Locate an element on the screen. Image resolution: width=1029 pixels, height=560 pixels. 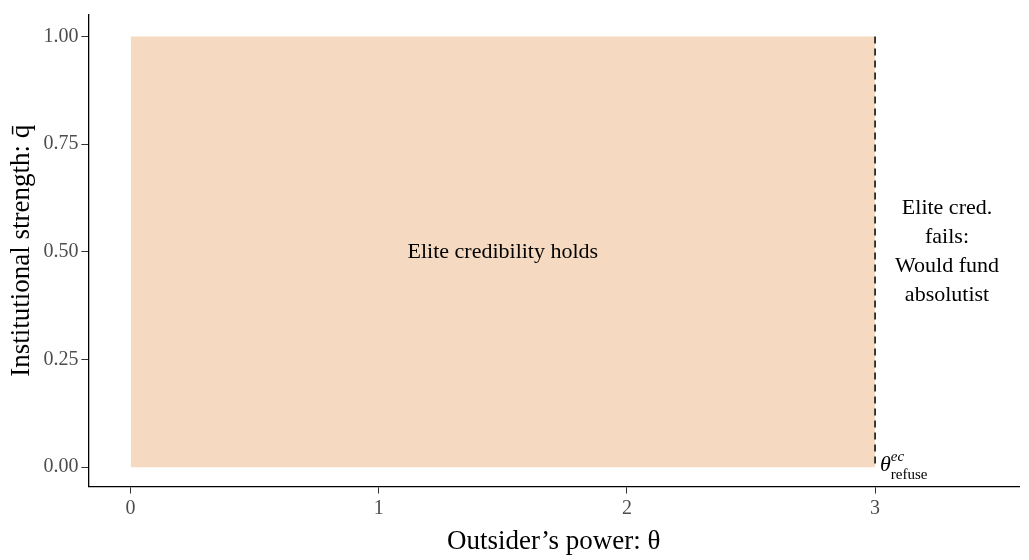
y-tick-label: 0.50 is located at coordinates (61, 250).